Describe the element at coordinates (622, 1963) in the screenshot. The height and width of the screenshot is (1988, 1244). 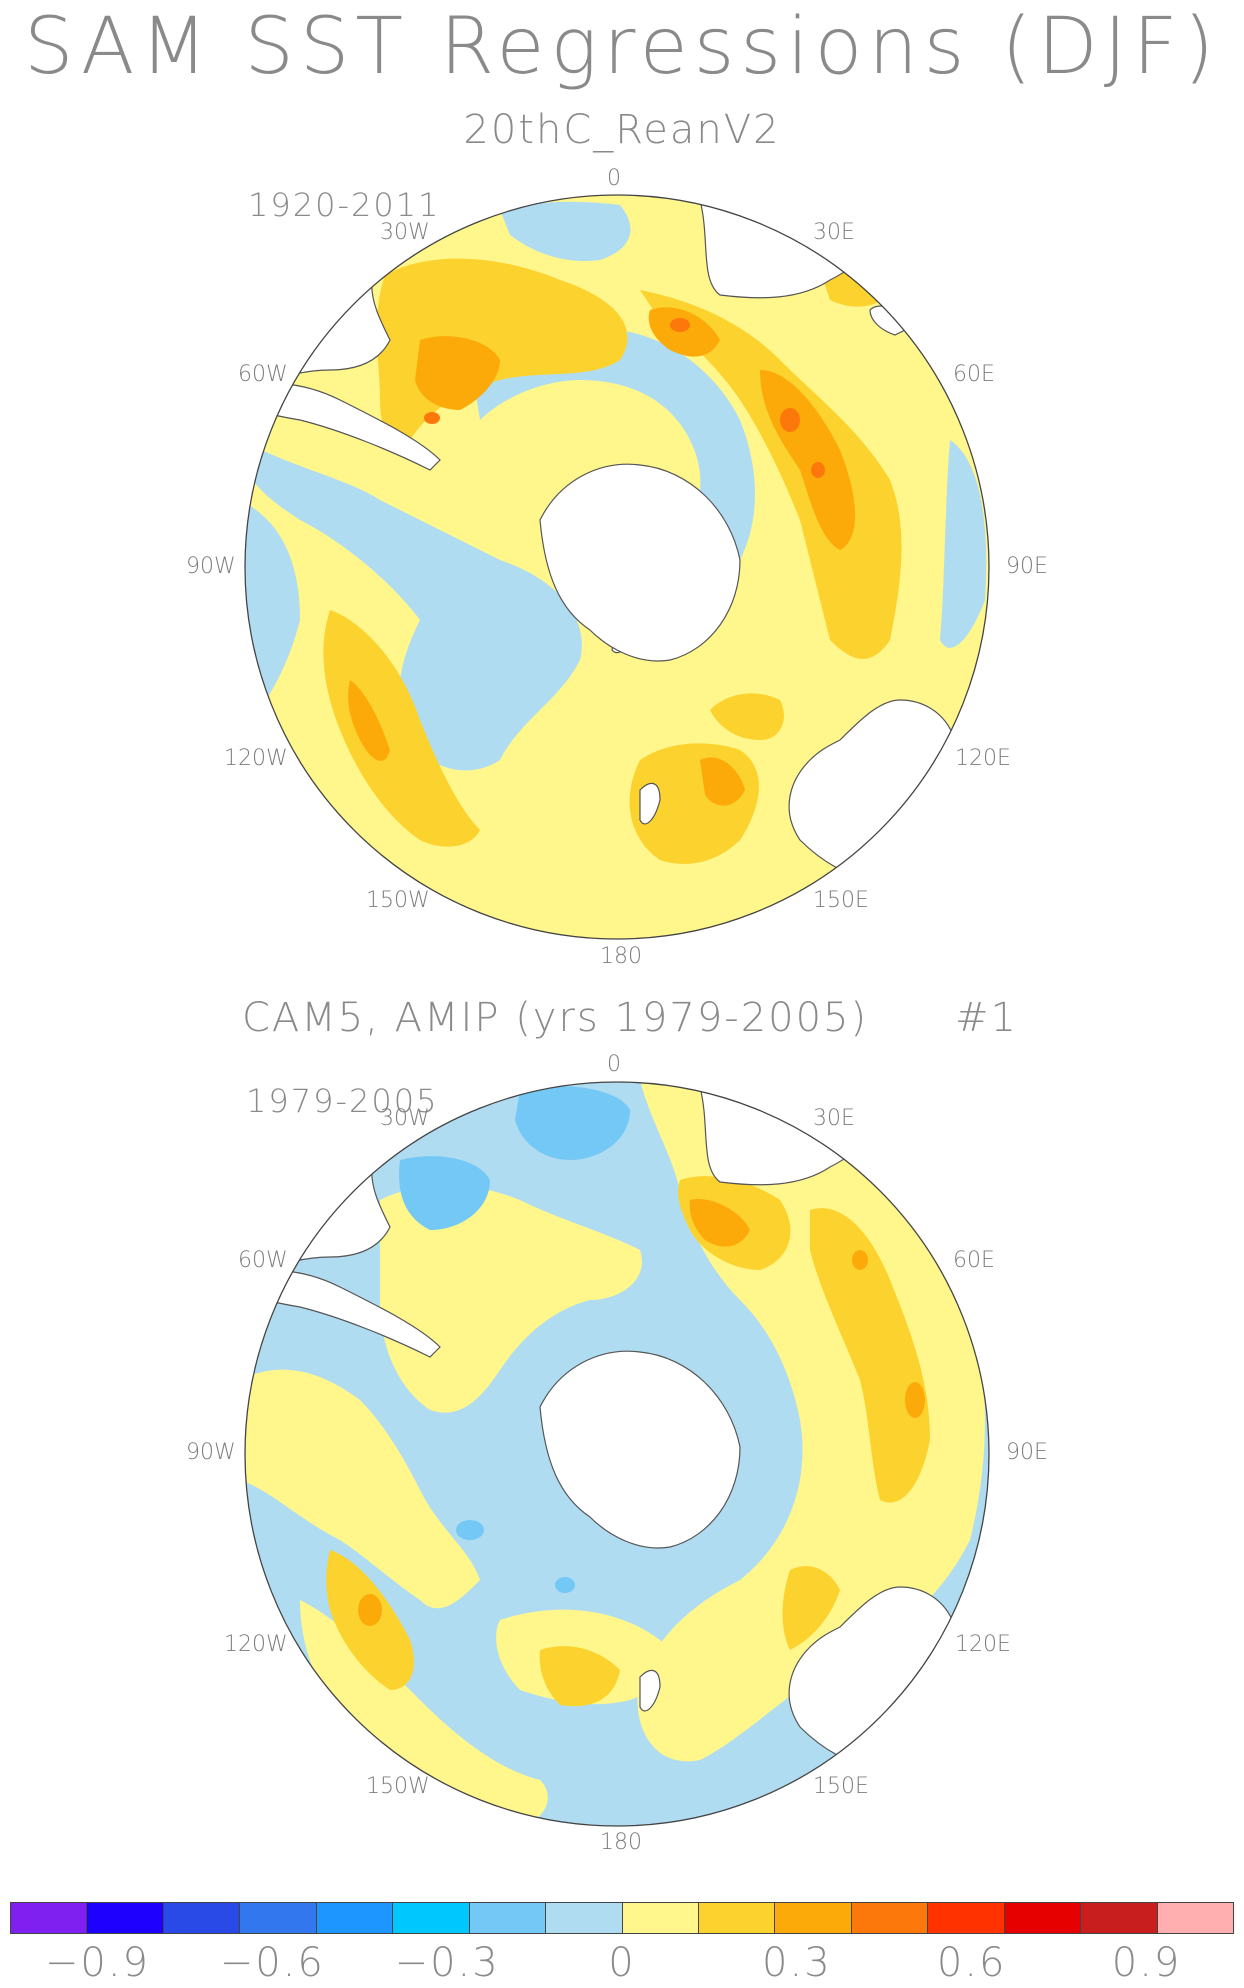
I see `colorbar-tick-label: 0` at that location.